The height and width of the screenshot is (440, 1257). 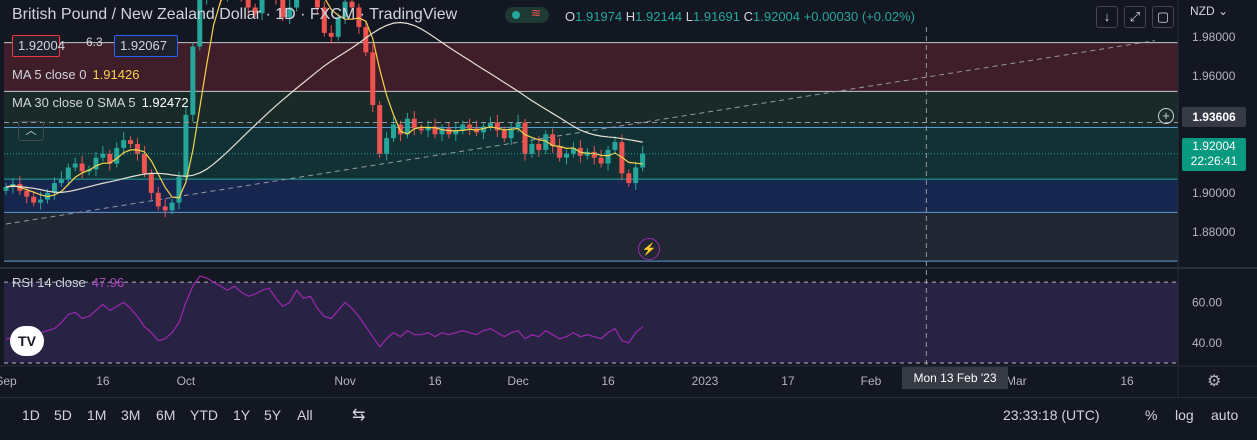 I want to click on bottom-toolbar, so click(x=628, y=418).